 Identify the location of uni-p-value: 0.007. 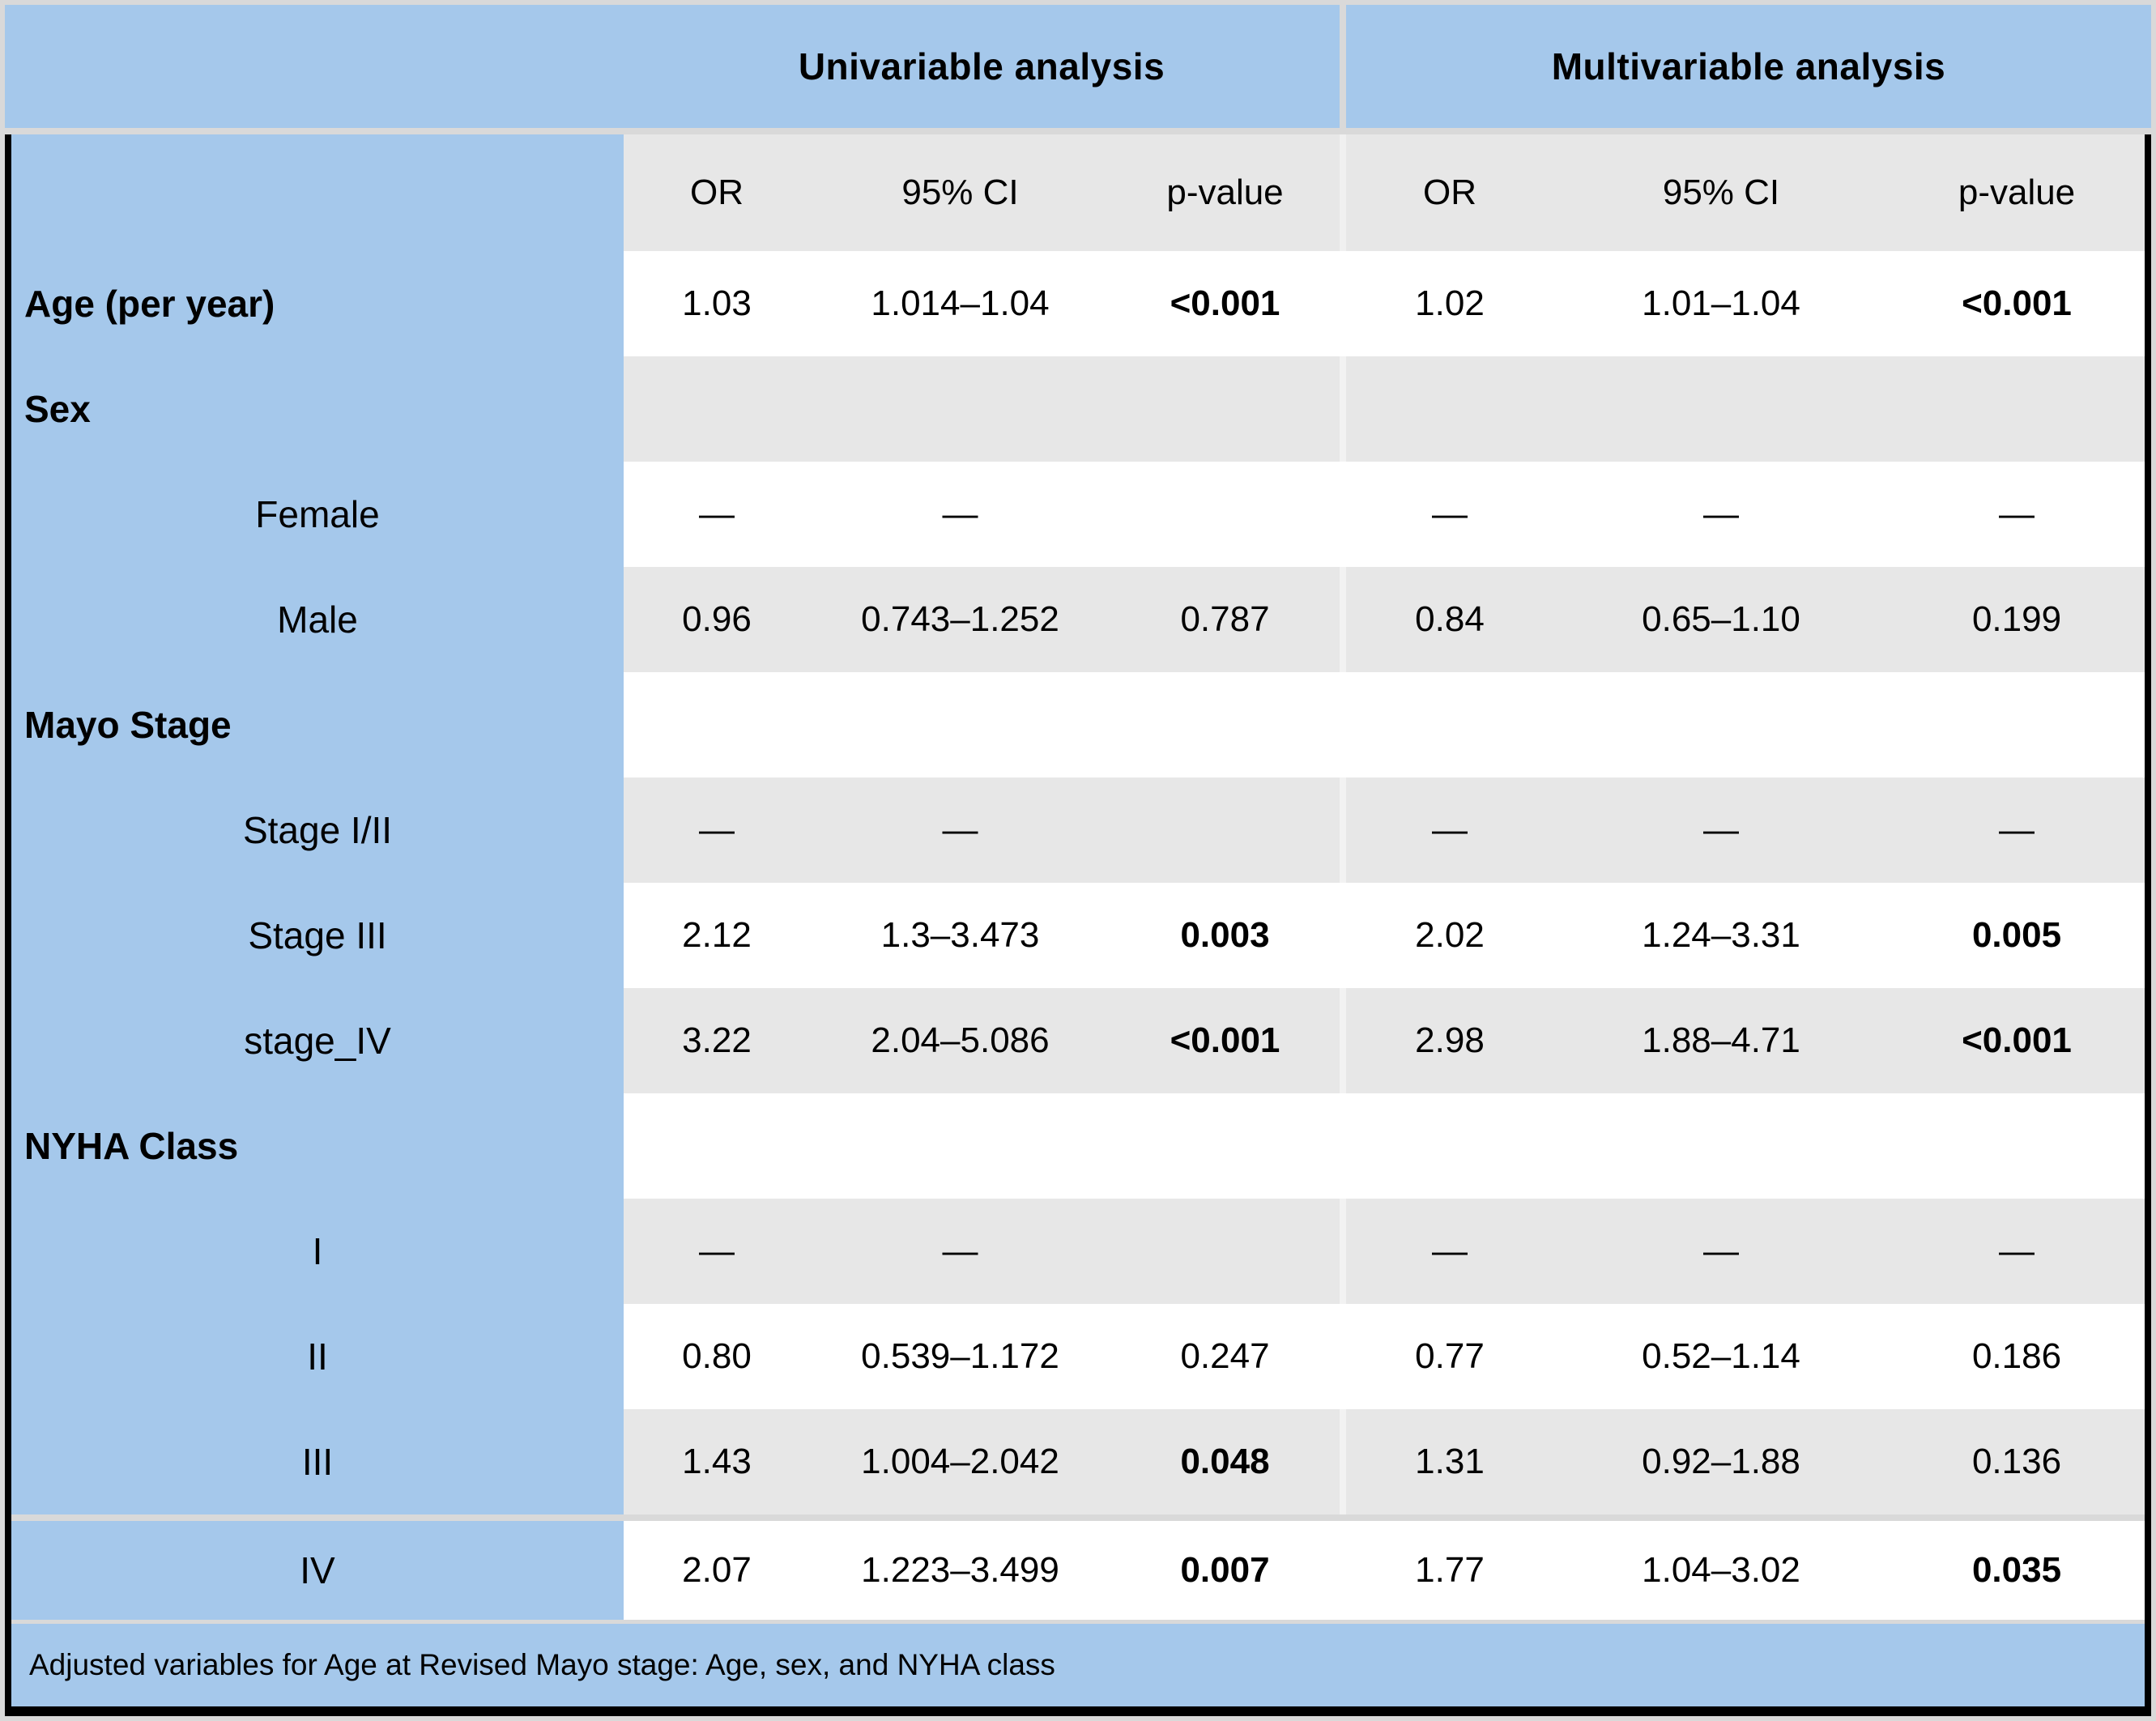
(1225, 1570).